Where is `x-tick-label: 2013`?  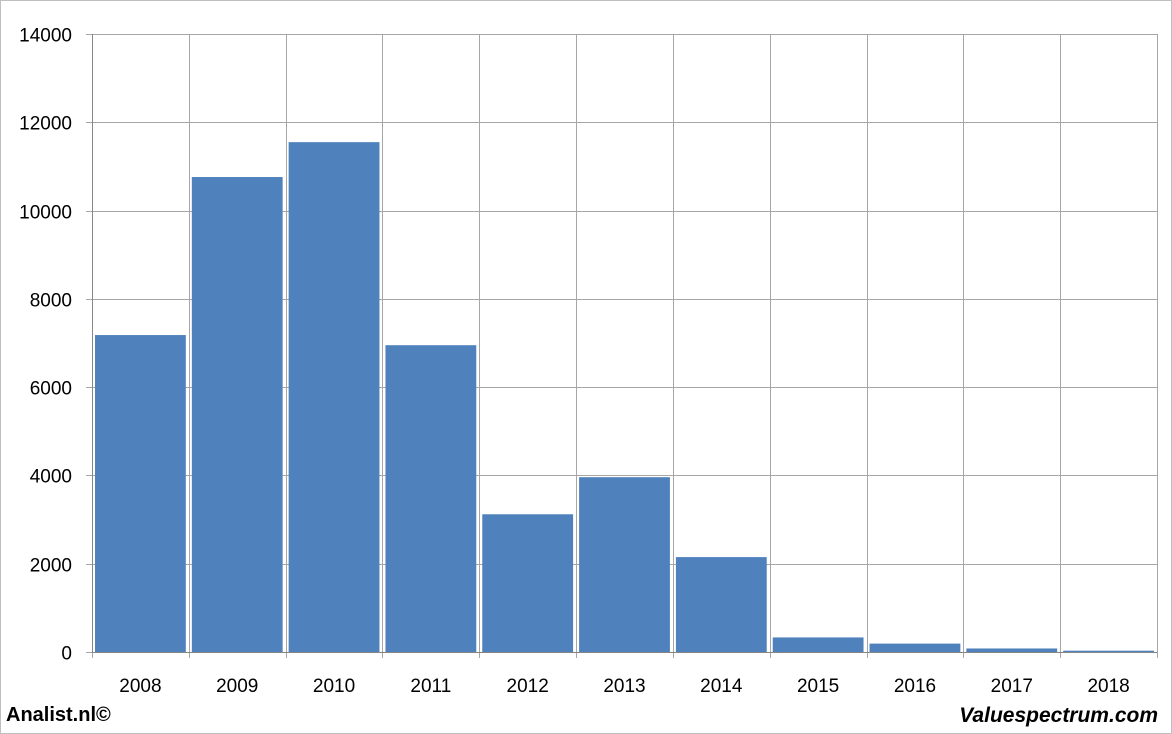
x-tick-label: 2013 is located at coordinates (624, 686).